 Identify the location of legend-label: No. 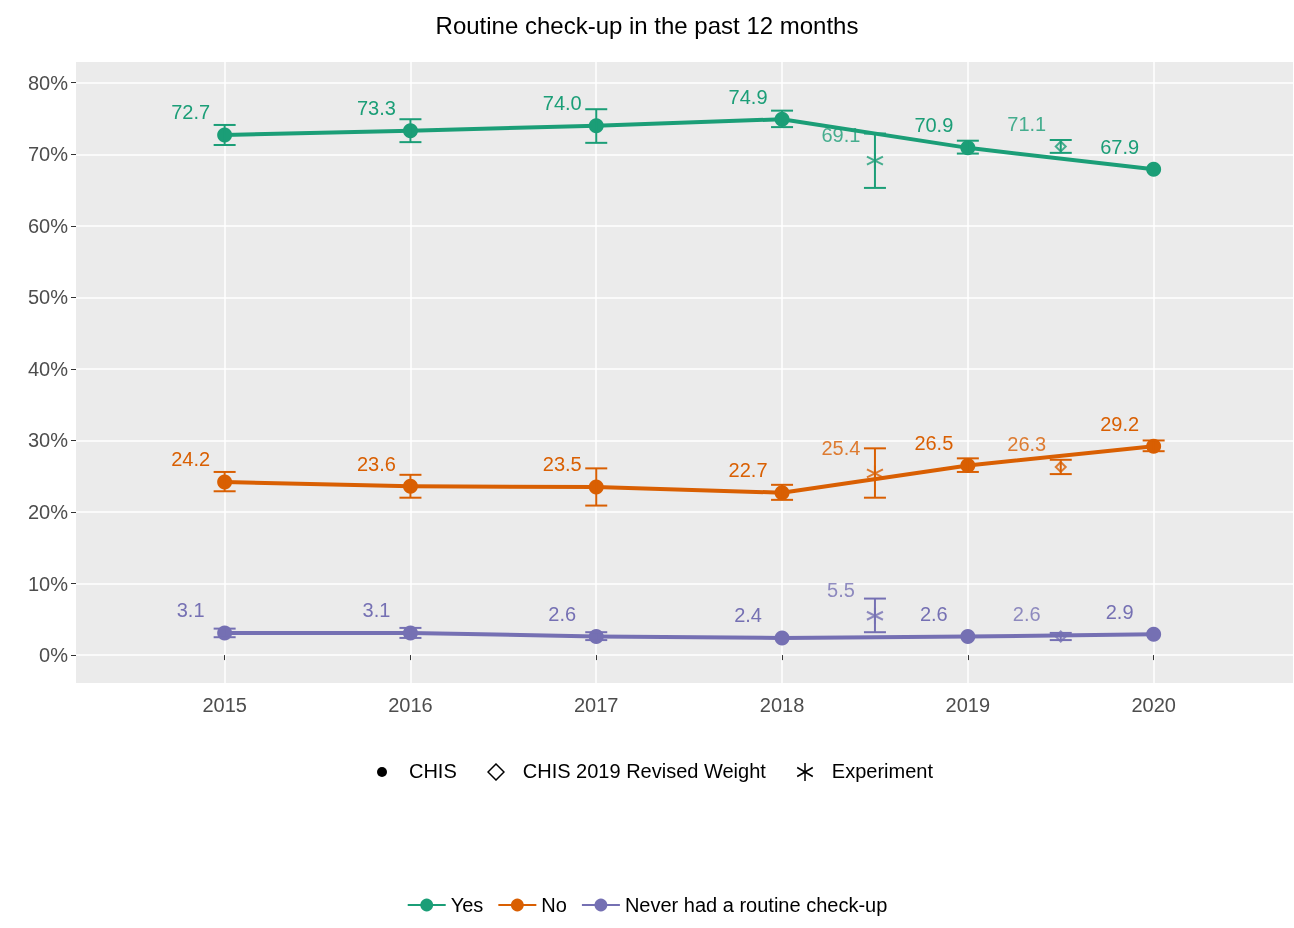
(554, 905).